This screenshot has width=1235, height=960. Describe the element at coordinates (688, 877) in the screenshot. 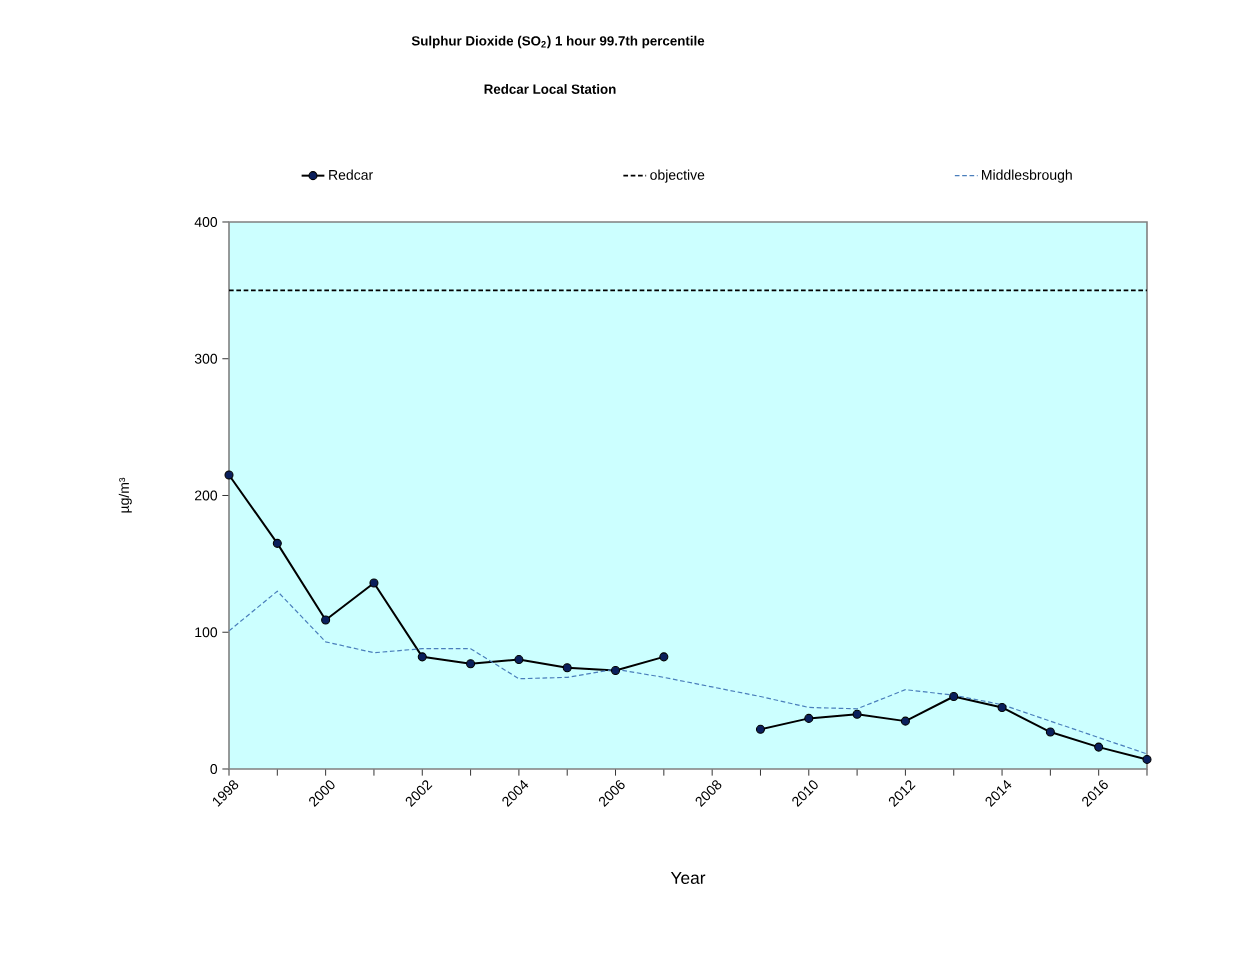

I see `x-axis-title: Year` at that location.